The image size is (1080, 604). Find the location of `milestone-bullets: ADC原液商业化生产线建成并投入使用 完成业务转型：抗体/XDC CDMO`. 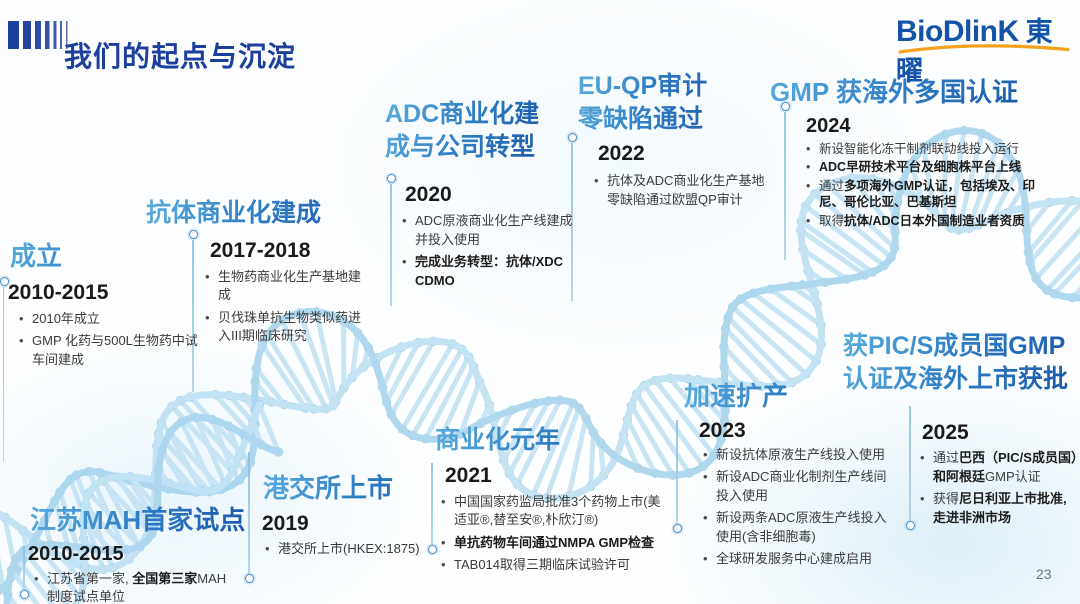

milestone-bullets: ADC原液商业化生产线建成并投入使用 完成业务转型：抗体/XDC CDMO is located at coordinates (487, 251).